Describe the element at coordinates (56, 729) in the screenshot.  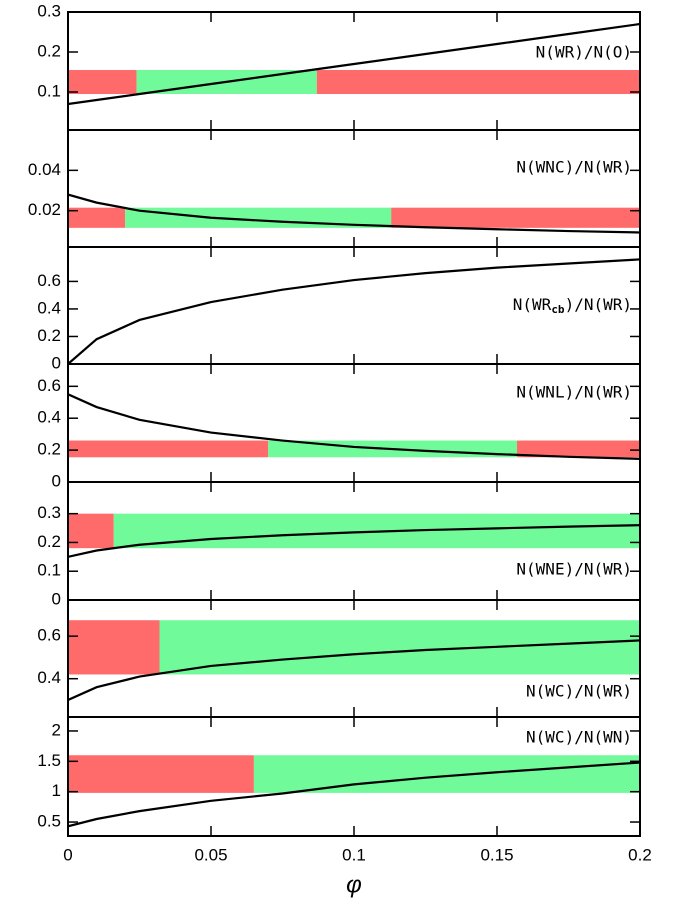
I see `y-tick-label: 2` at that location.